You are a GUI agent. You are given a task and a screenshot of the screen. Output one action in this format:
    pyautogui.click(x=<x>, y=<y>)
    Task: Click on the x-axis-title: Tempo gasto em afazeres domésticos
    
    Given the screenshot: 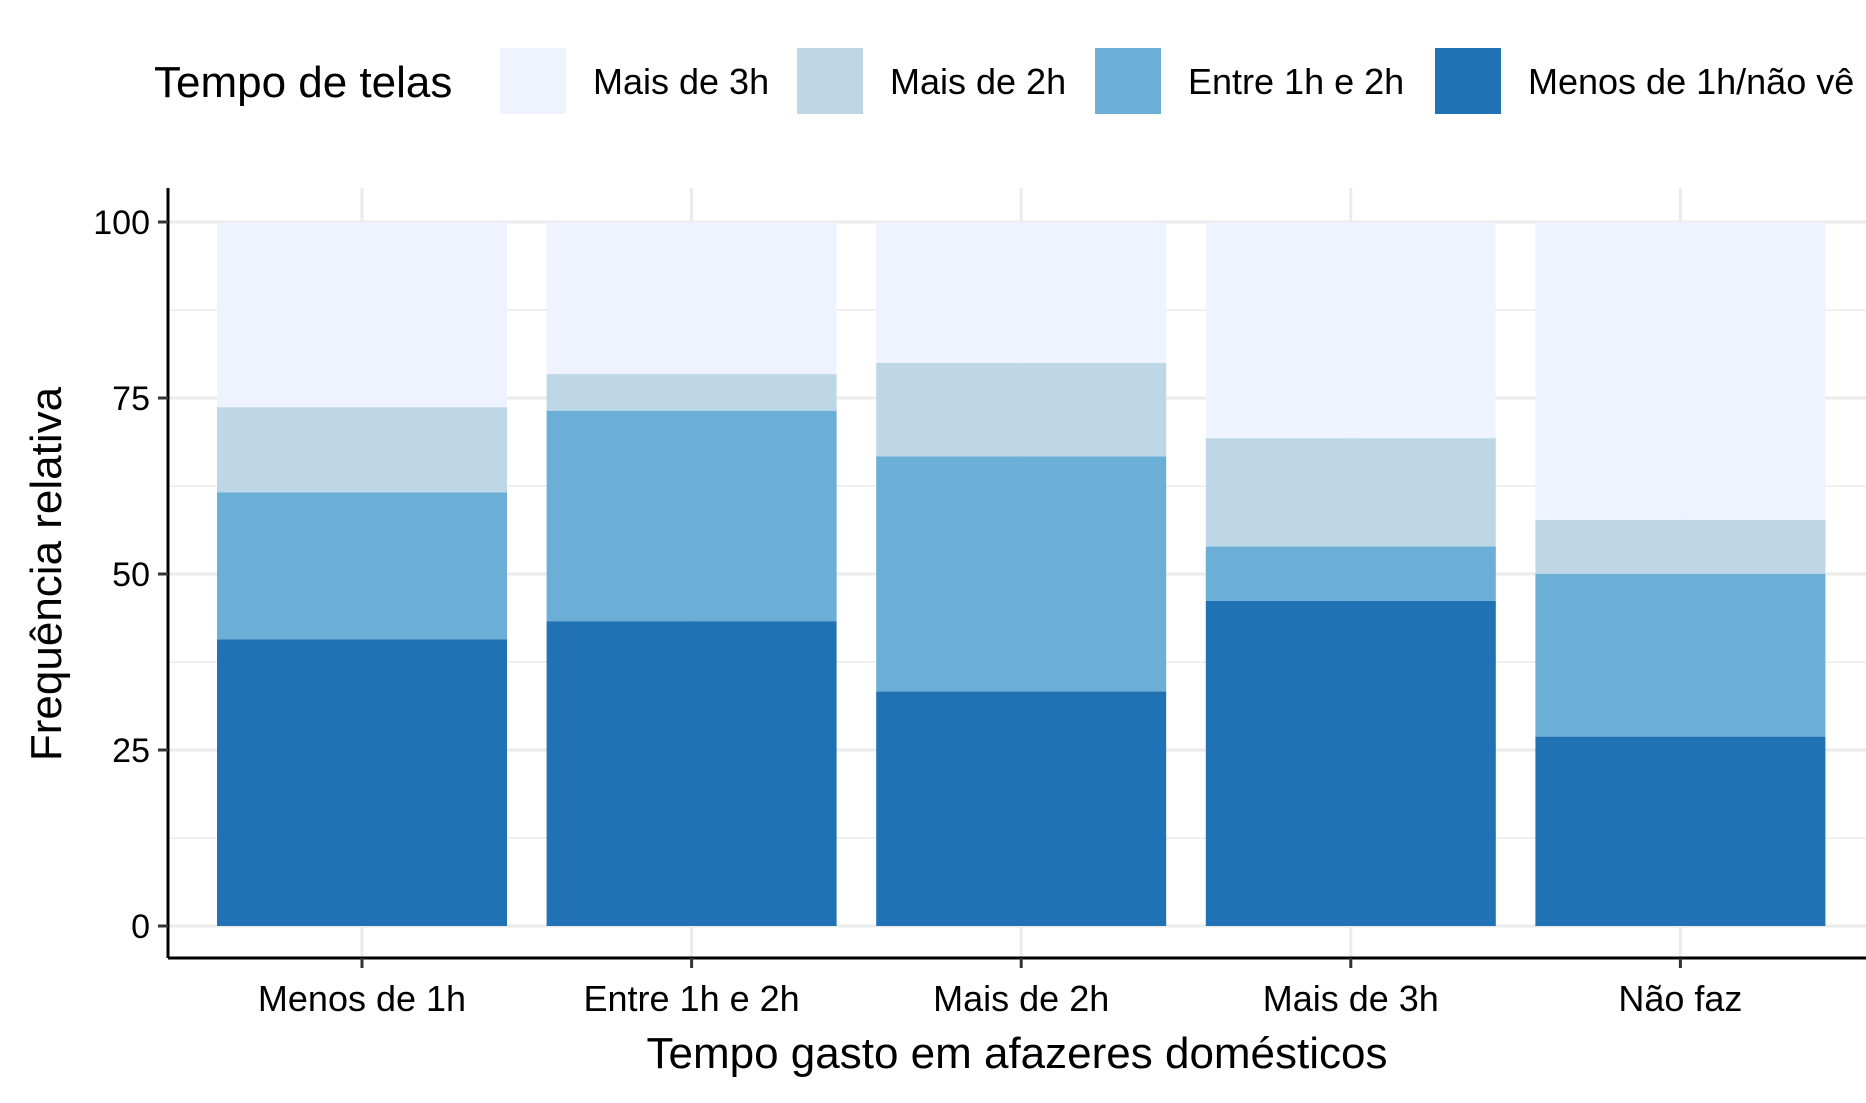 What is the action you would take?
    pyautogui.click(x=1016, y=1053)
    